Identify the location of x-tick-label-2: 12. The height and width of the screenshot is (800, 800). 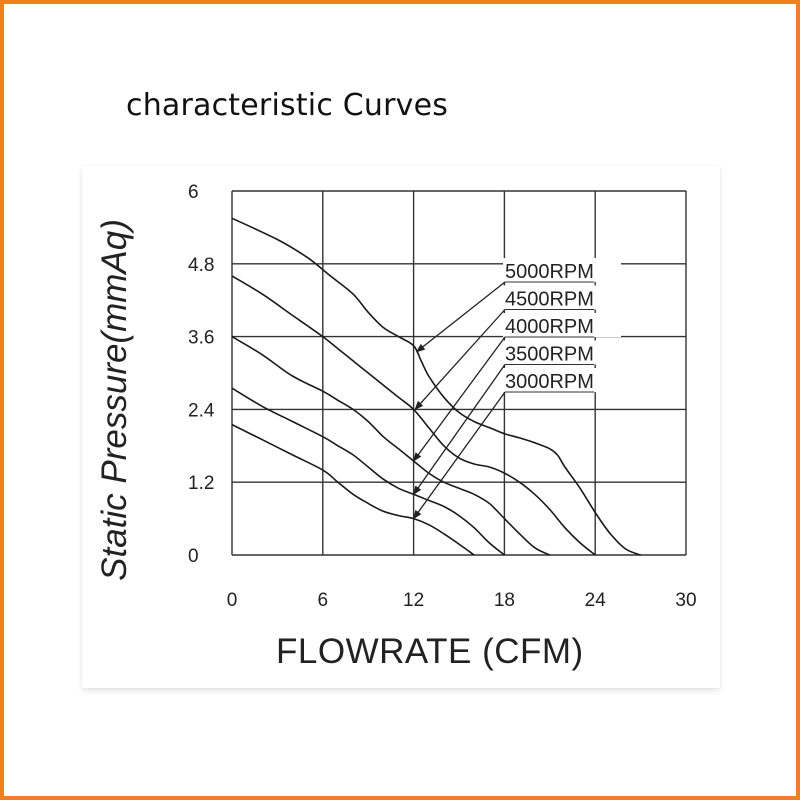
(413, 600).